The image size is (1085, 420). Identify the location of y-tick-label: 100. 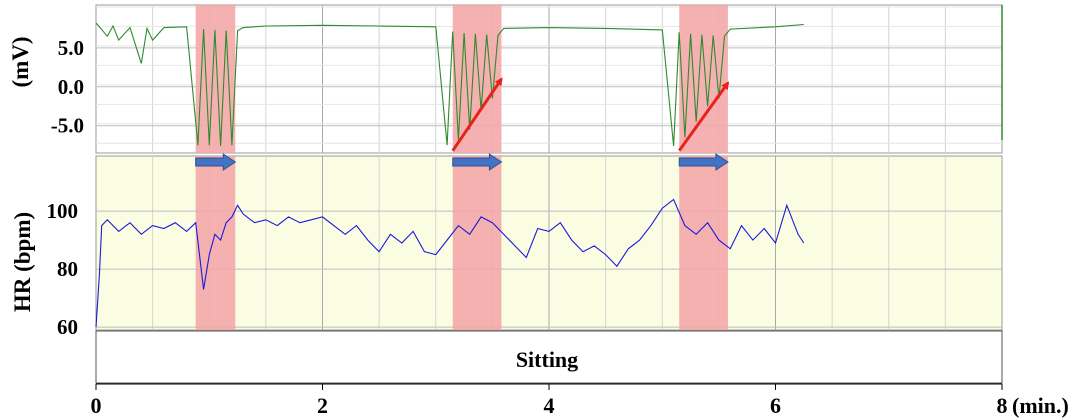
(63, 211).